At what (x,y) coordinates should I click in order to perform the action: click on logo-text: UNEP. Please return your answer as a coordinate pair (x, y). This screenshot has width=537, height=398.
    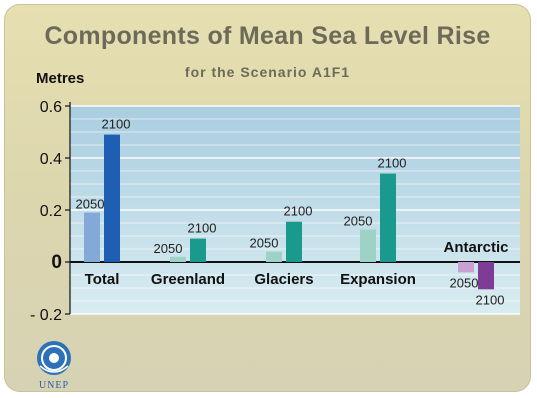
    Looking at the image, I should click on (54, 385).